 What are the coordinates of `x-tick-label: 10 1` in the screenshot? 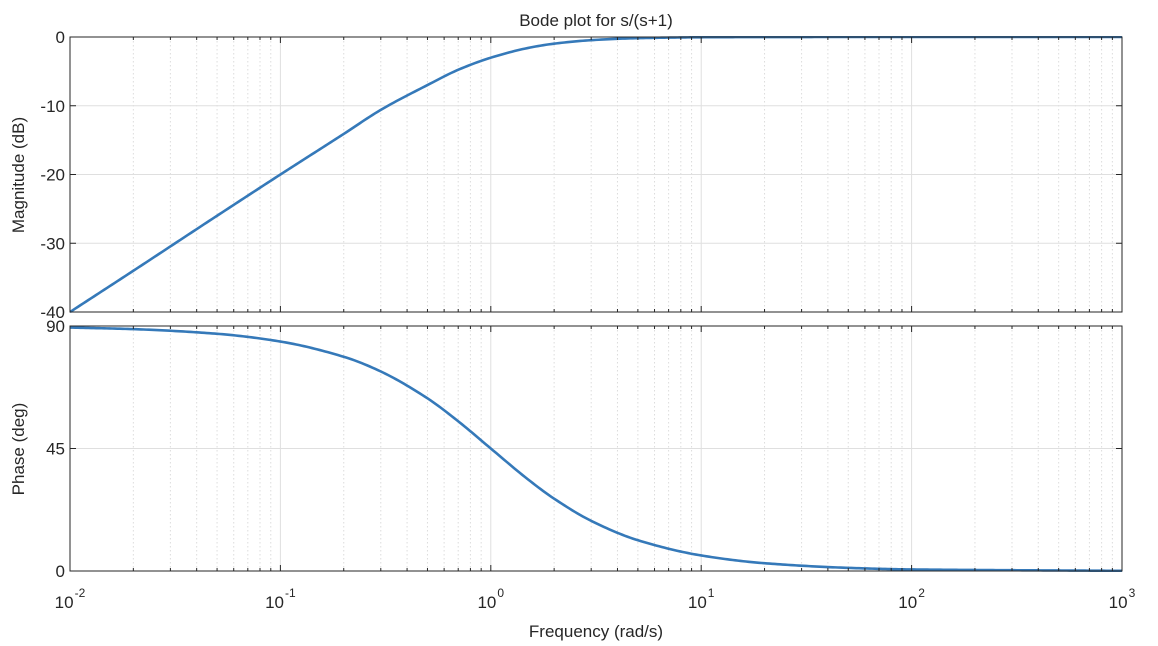 It's located at (701, 599).